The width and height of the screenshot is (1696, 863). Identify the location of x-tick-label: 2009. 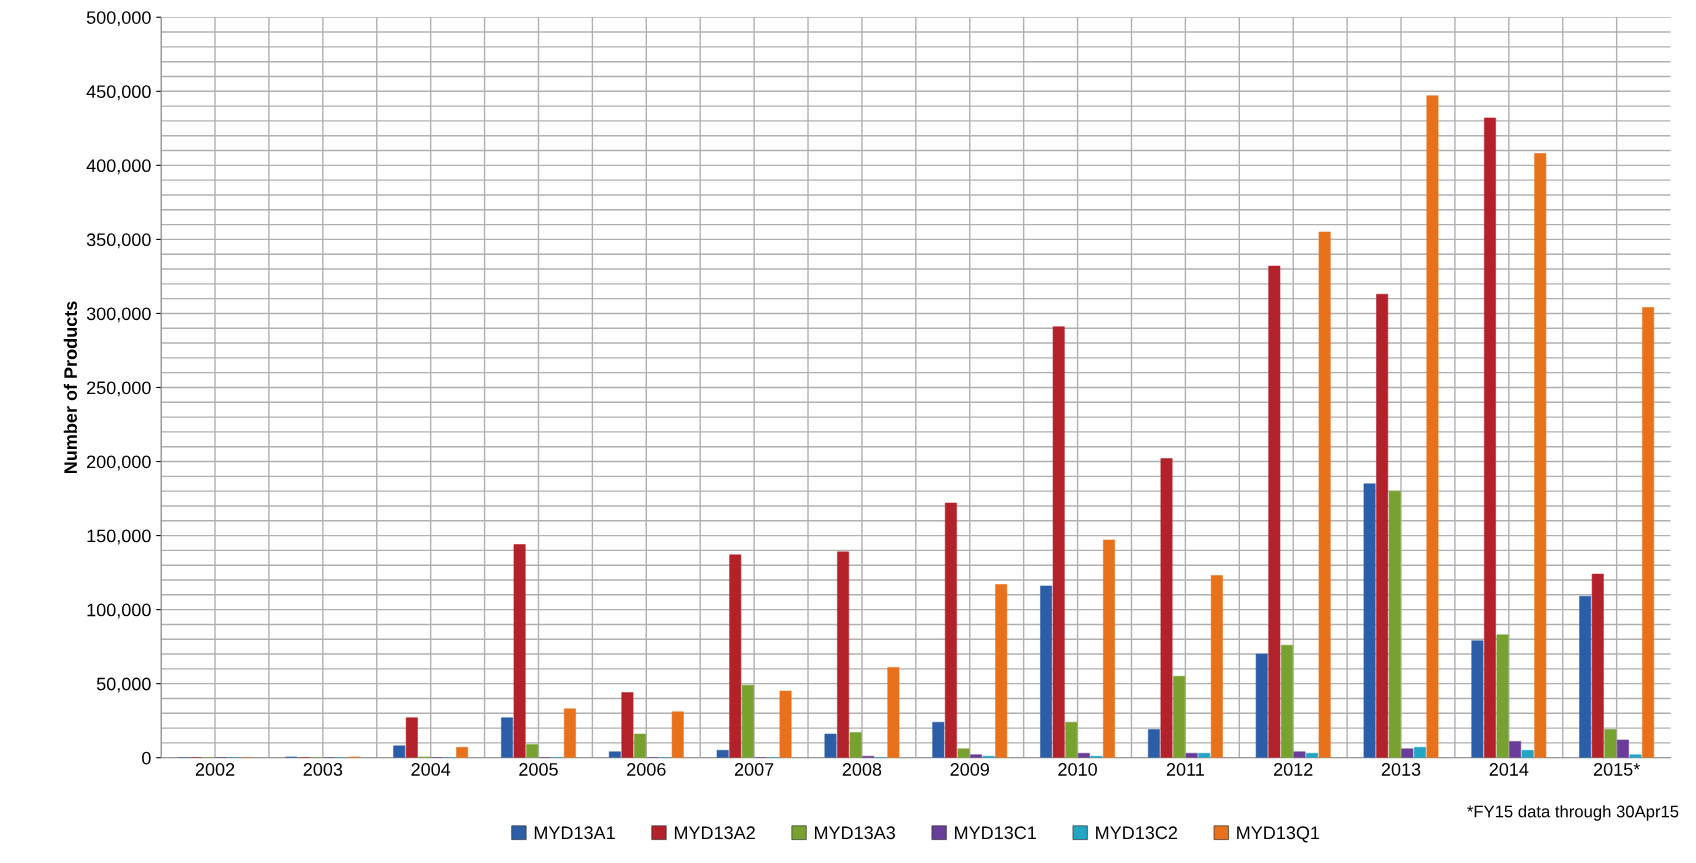
(969, 769).